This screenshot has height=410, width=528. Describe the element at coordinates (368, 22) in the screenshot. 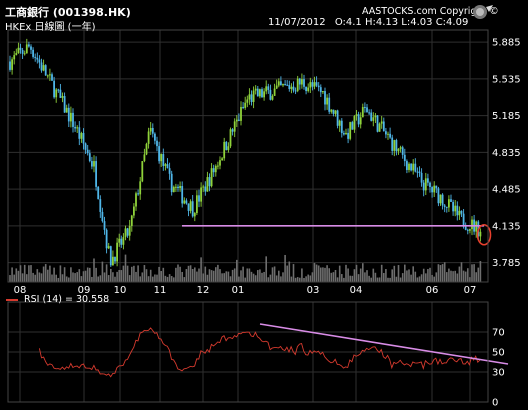

I see `ohlc-readout: 11/07/2012 O:4.1 H:4.13 L:4.03 C:4.09` at that location.